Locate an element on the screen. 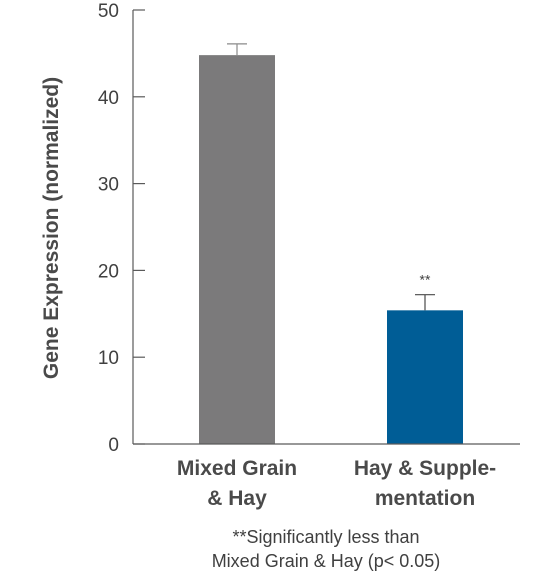 The width and height of the screenshot is (560, 574). y-axis-title: Gene Expression (normalized) is located at coordinates (51, 228).